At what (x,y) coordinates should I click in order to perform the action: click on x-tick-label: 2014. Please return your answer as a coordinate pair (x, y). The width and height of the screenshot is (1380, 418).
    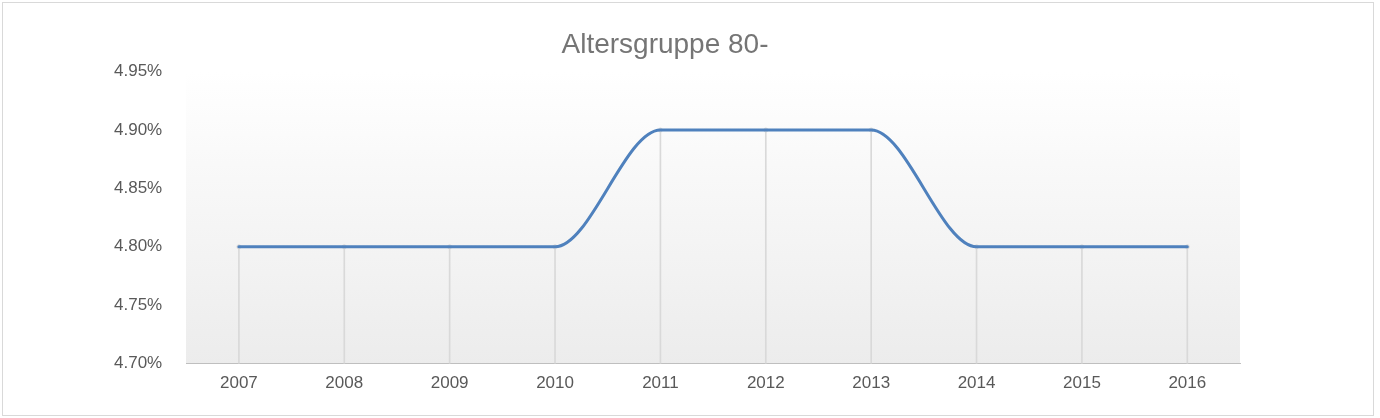
    Looking at the image, I should click on (976, 383).